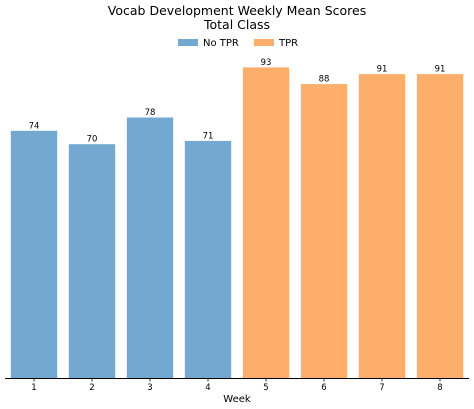 The width and height of the screenshot is (474, 409). I want to click on legend: No TPR TPR, so click(238, 43).